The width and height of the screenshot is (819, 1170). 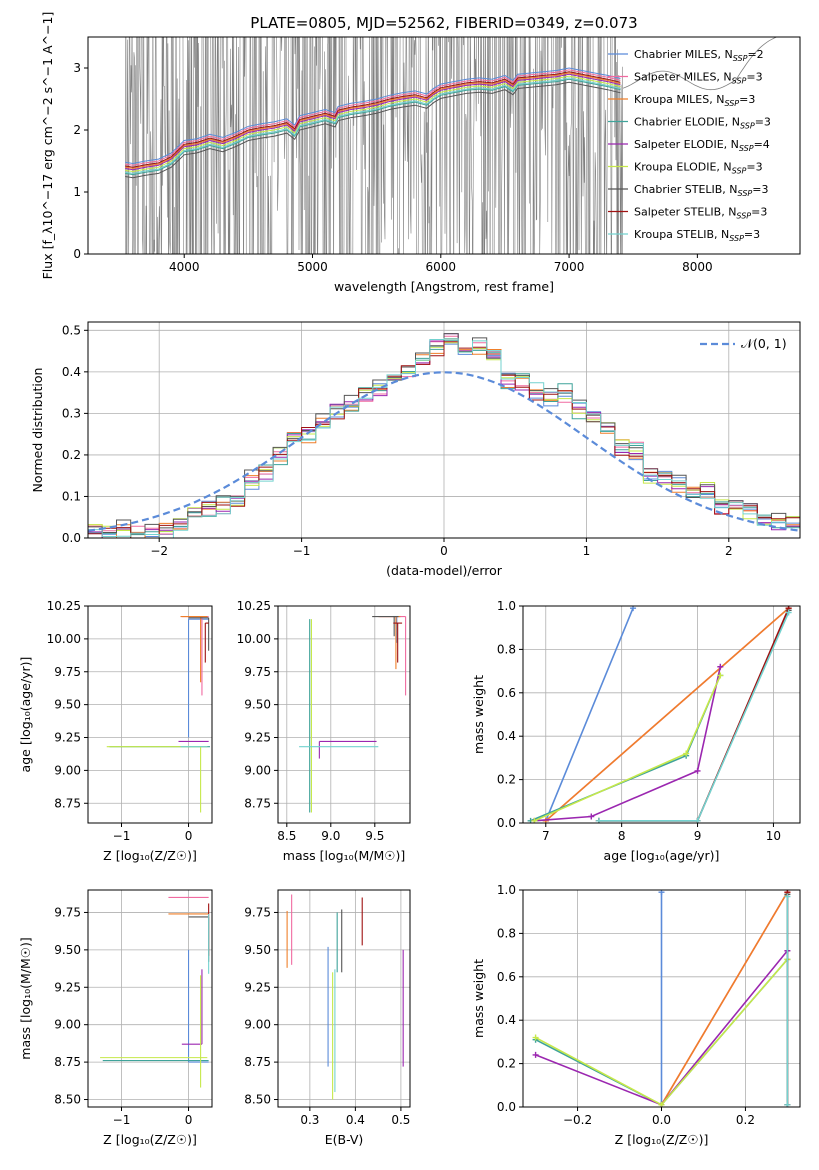 What do you see at coordinates (71, 538) in the screenshot?
I see `y-tick-label: 0.0` at bounding box center [71, 538].